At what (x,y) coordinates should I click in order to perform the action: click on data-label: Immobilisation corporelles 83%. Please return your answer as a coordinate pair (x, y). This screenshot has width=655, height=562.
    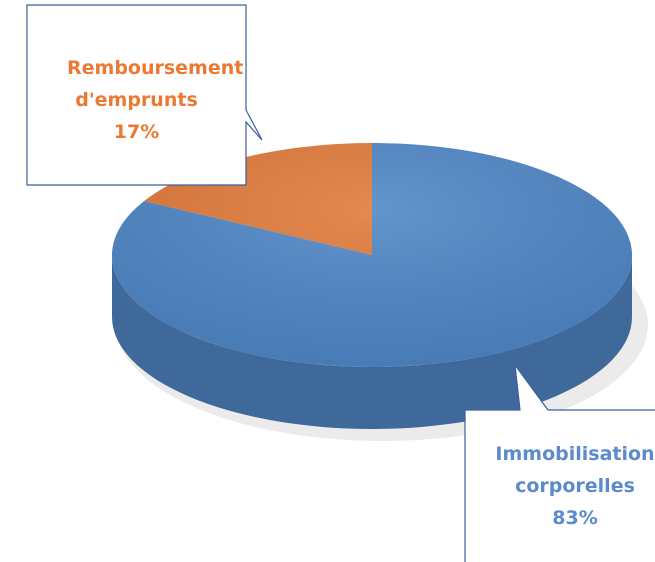
    Looking at the image, I should click on (562, 486).